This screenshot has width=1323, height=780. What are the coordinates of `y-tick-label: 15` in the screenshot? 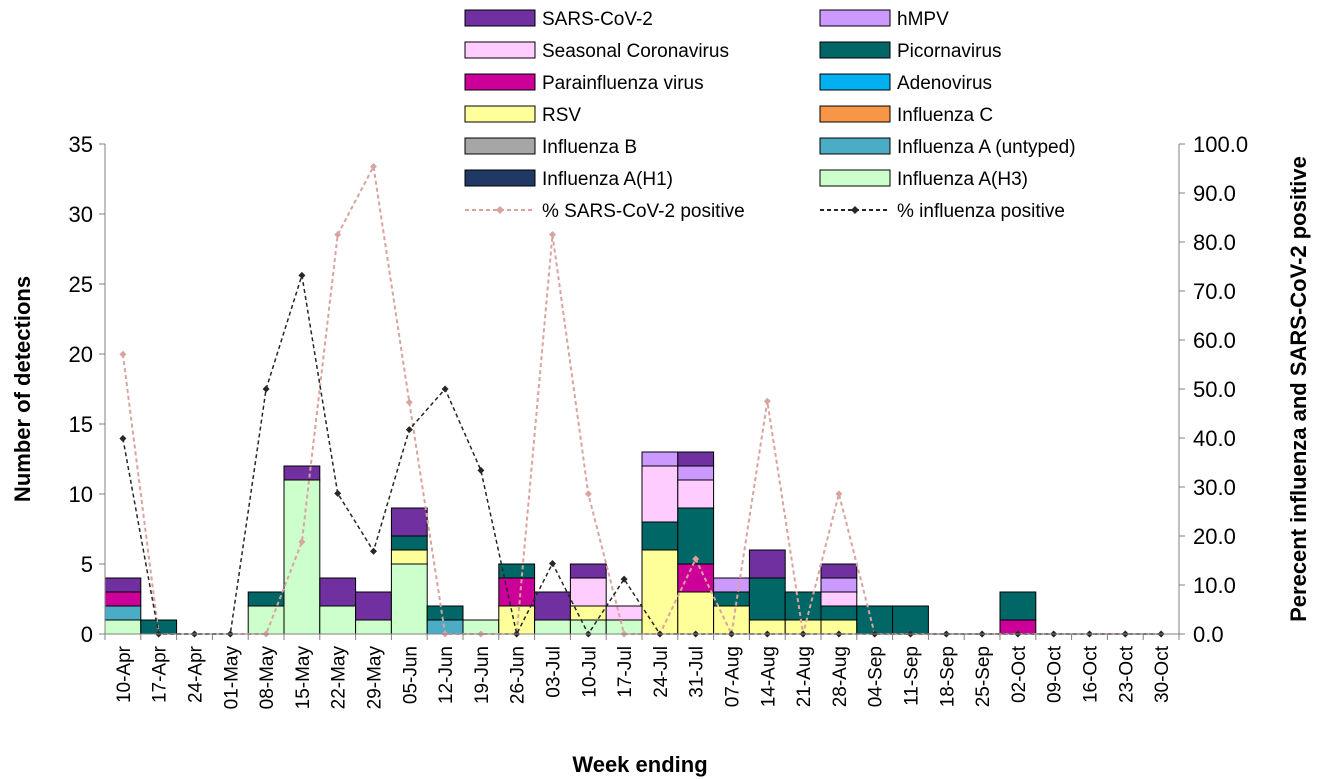 It's located at (81, 424).